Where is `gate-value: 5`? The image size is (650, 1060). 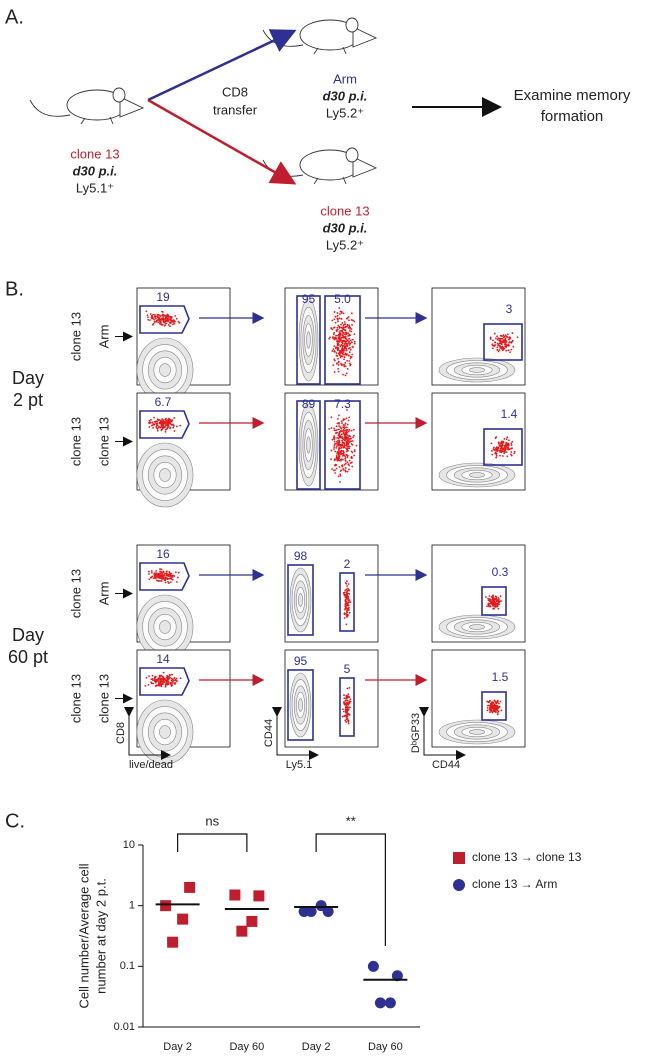 gate-value: 5 is located at coordinates (347, 669).